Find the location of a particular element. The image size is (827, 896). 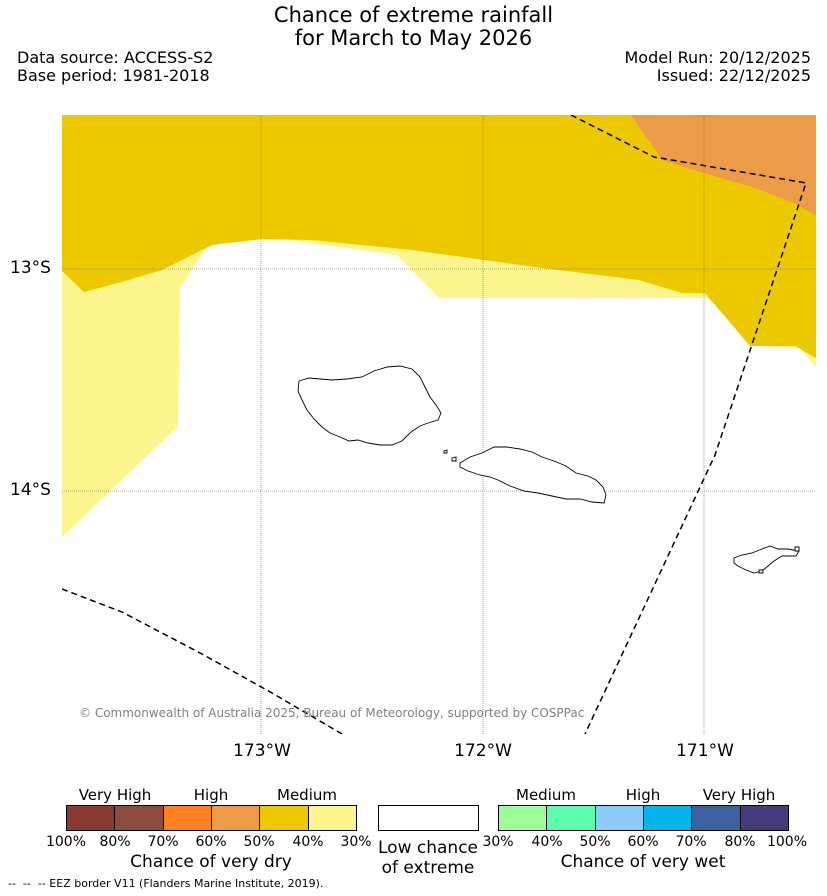

wet-pct-100: 100% is located at coordinates (787, 842).